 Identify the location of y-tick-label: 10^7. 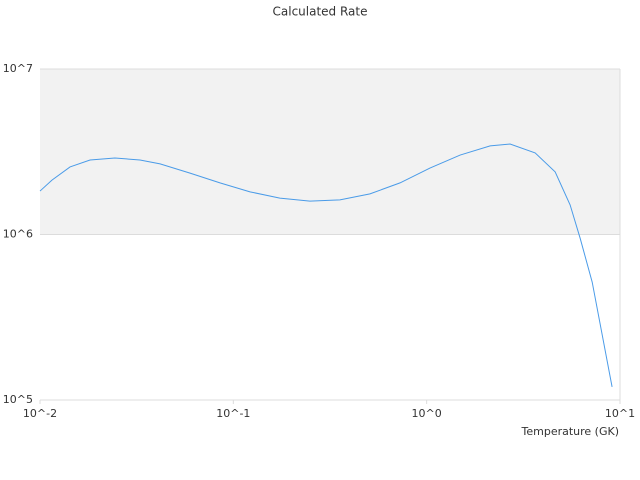
(18, 68).